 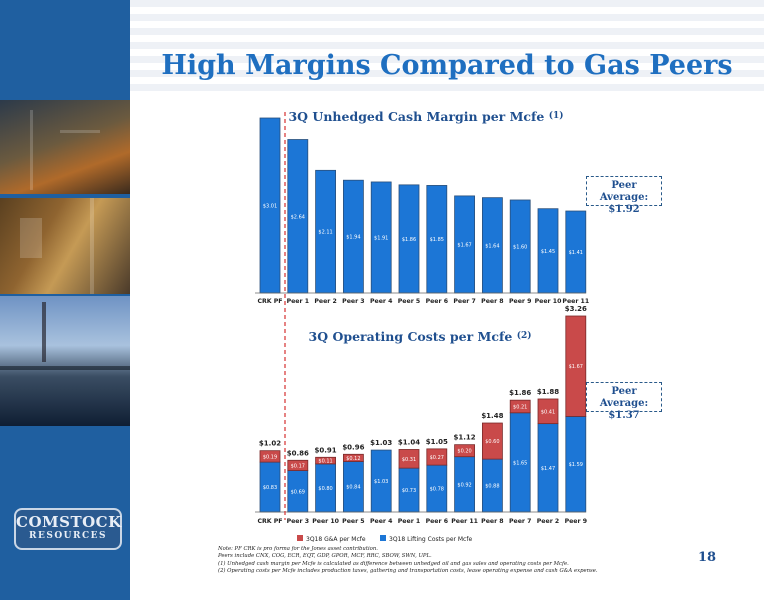 I want to click on chart2-tick-label: Peer 6, so click(x=437, y=521).